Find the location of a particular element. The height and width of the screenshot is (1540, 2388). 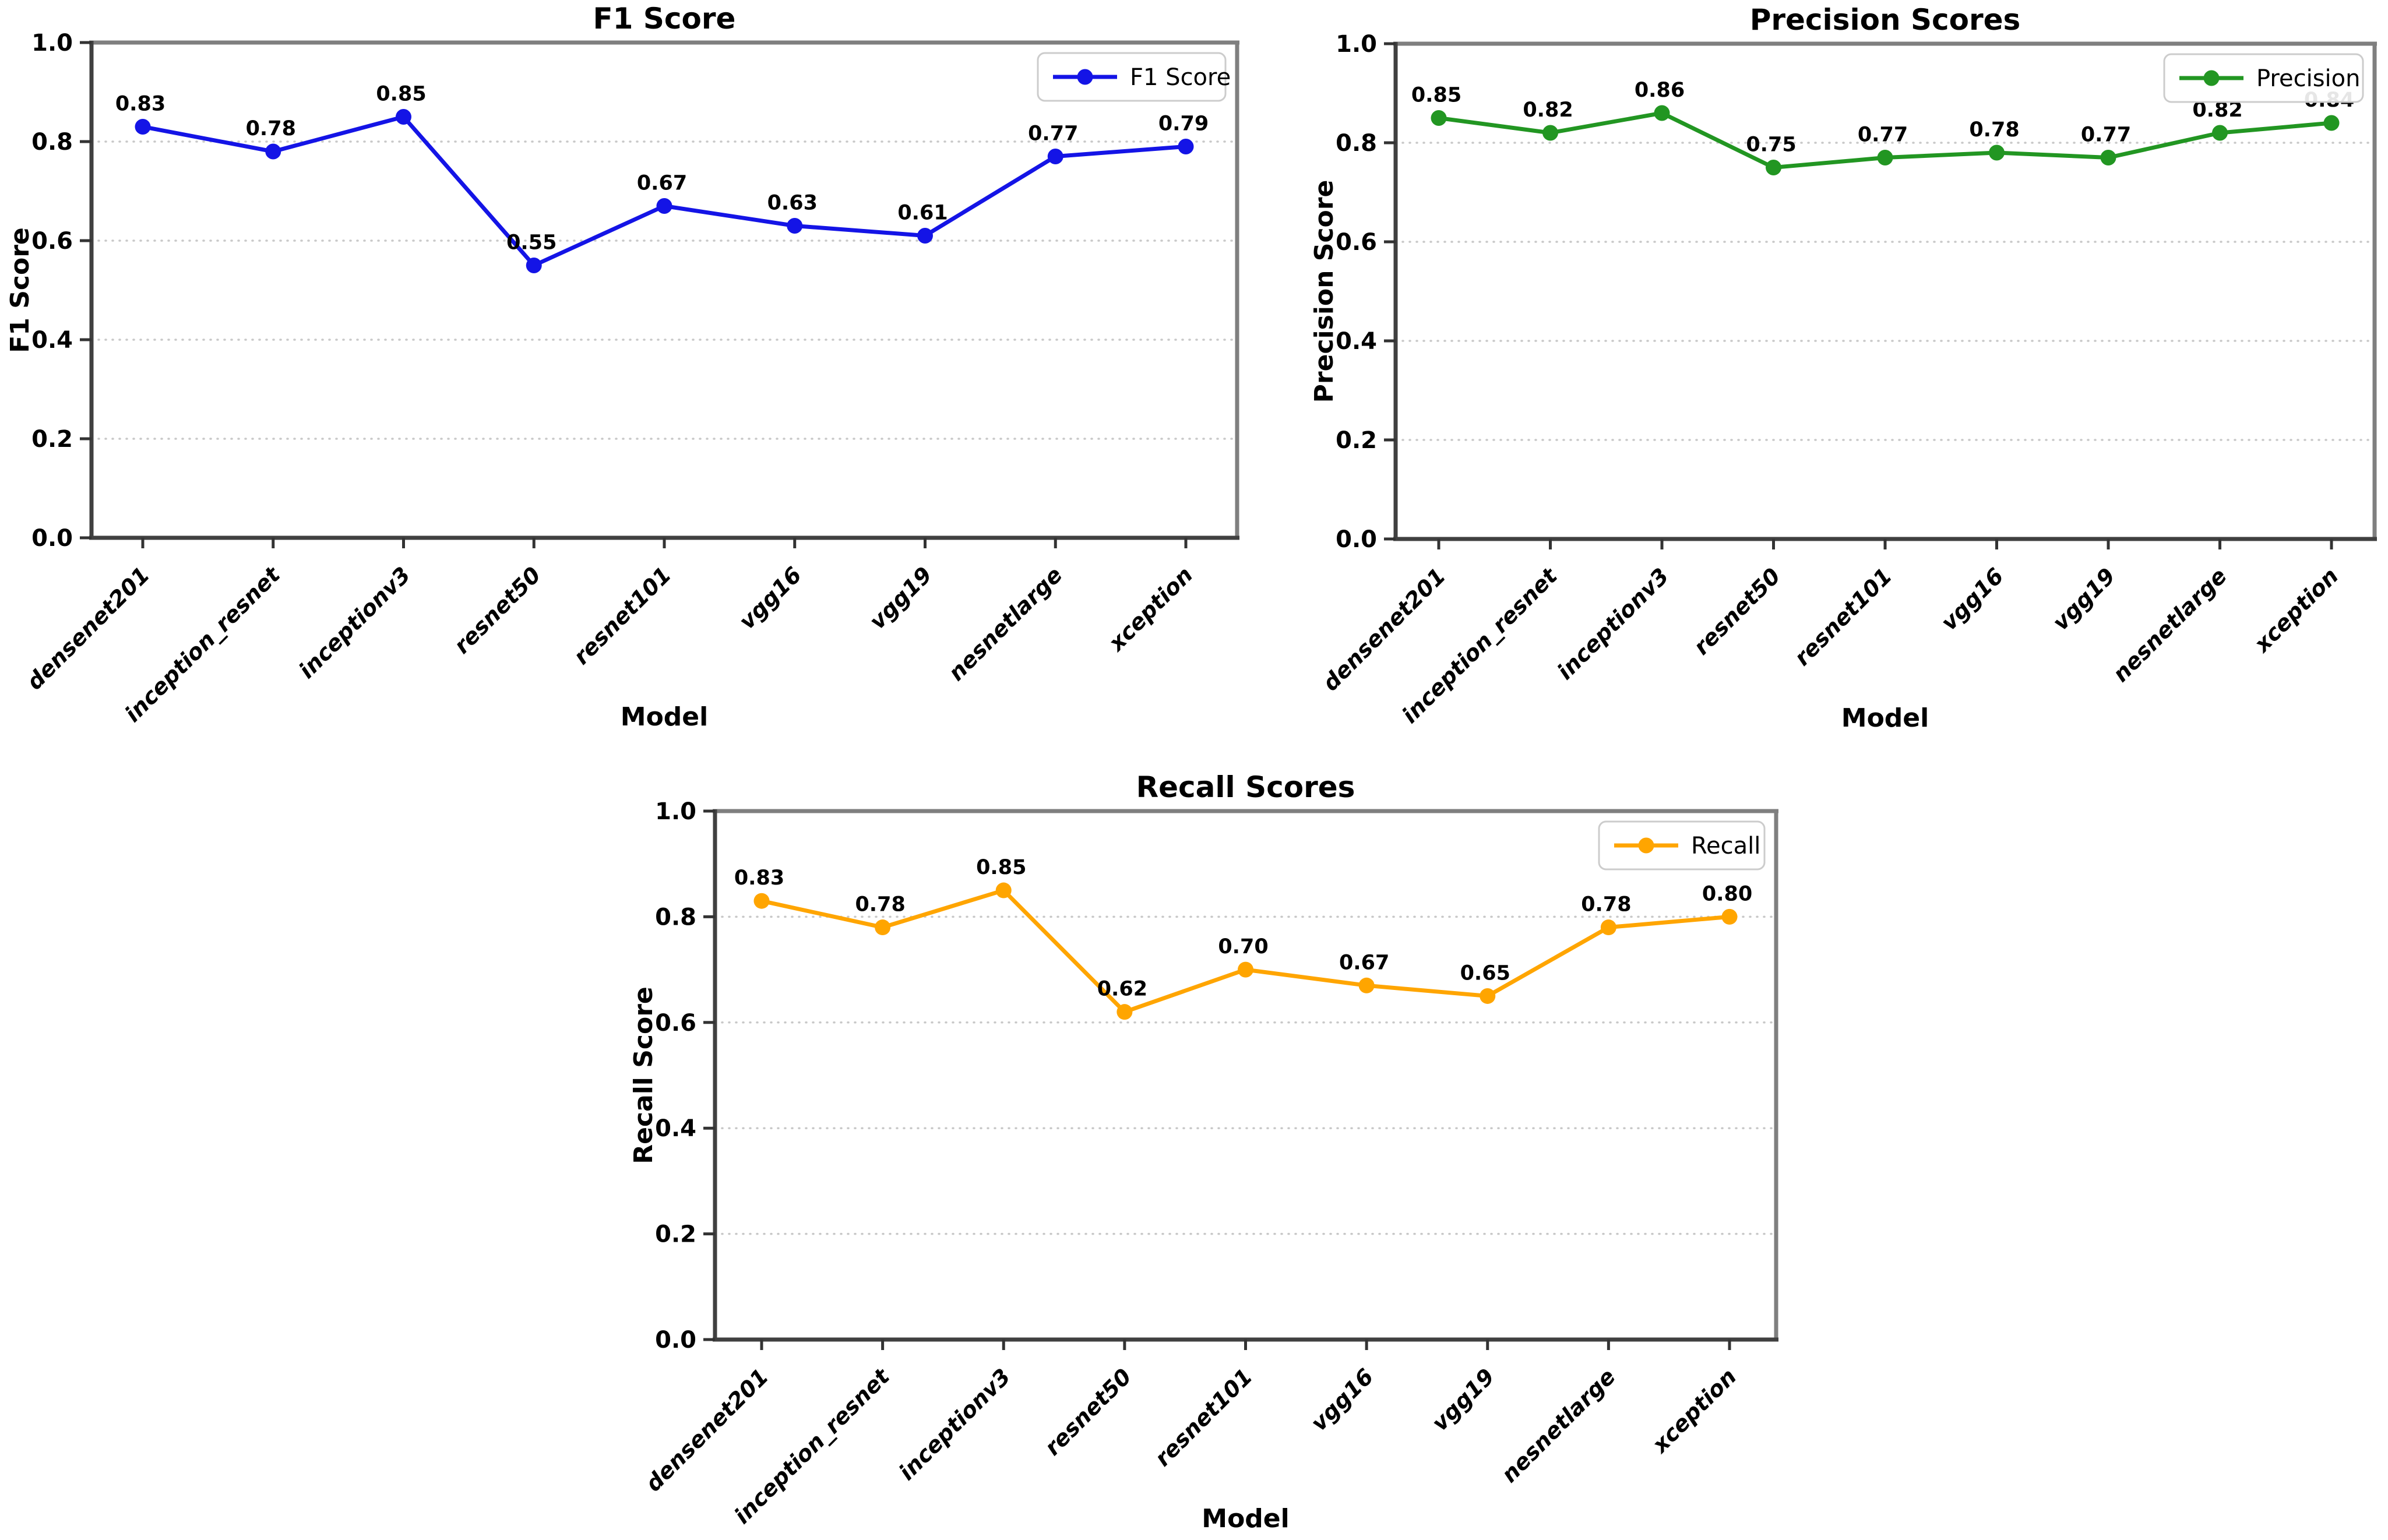

data-point-label: 0.70 is located at coordinates (1243, 947).